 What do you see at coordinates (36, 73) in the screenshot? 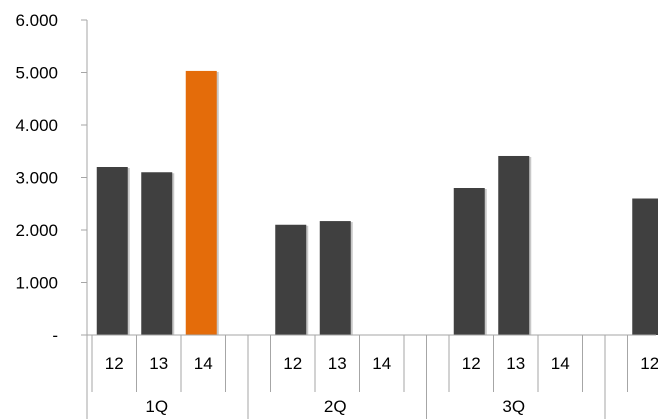
I see `y-tick-label: 5.000` at bounding box center [36, 73].